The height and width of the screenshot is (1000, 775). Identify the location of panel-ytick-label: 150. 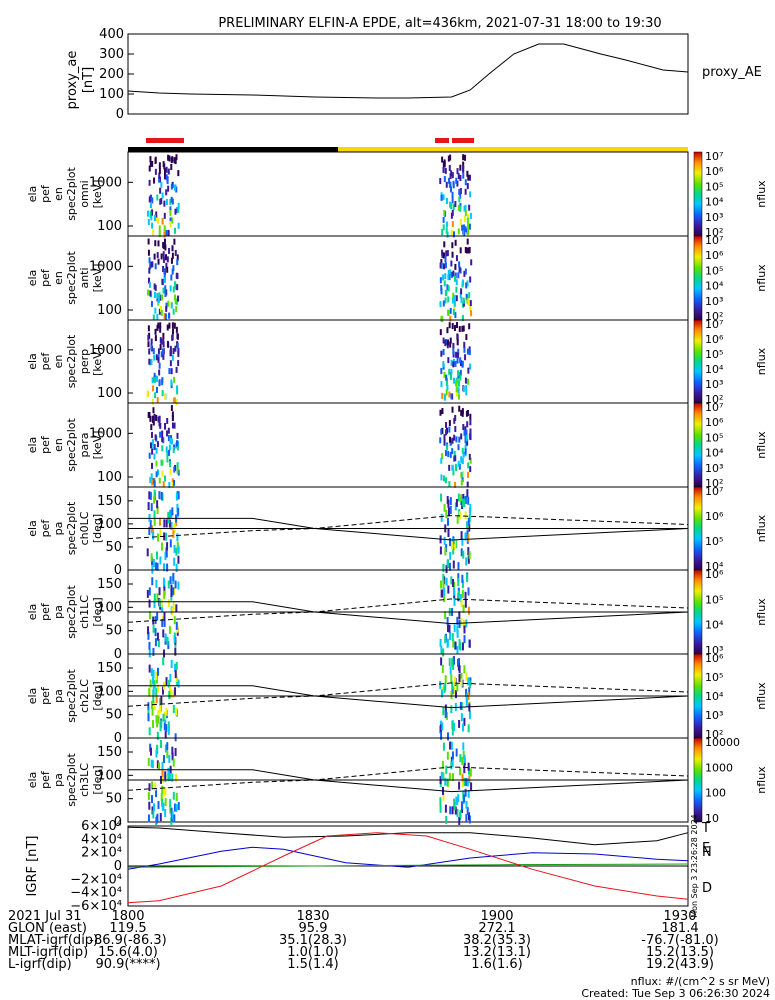
(109, 752).